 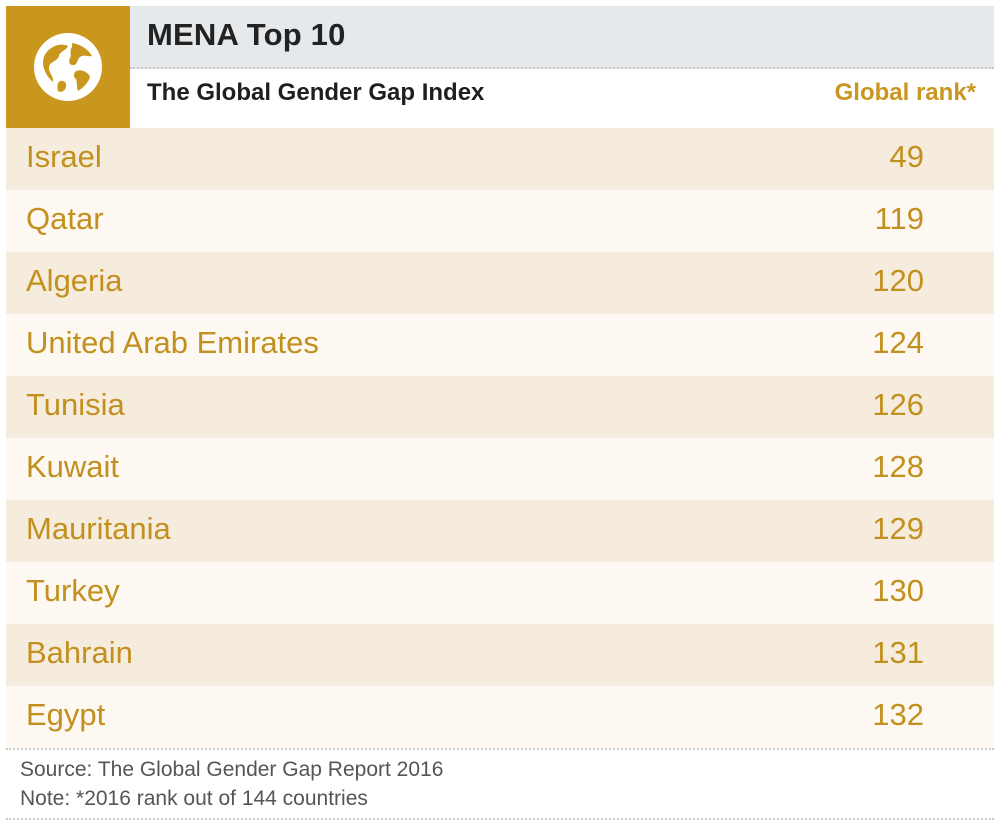 I want to click on chart-subtitle: The Global Gender Gap Index, so click(x=316, y=92).